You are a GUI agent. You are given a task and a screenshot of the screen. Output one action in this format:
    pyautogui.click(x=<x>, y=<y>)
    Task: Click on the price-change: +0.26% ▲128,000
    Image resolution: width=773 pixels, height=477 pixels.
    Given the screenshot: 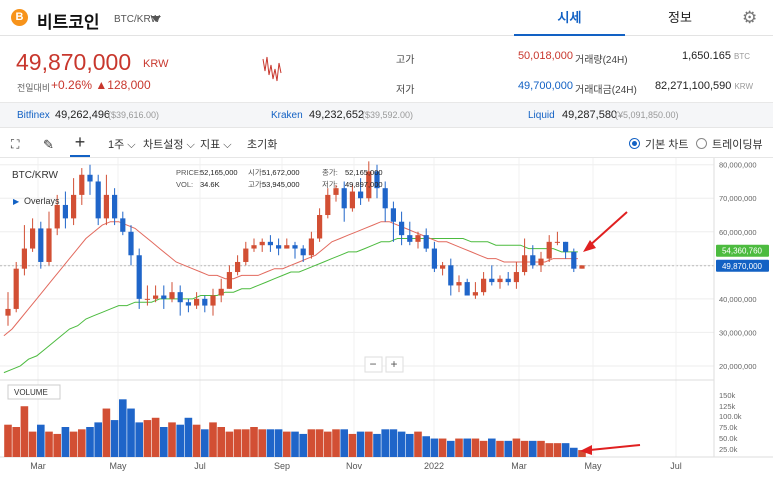 What is the action you would take?
    pyautogui.click(x=101, y=85)
    